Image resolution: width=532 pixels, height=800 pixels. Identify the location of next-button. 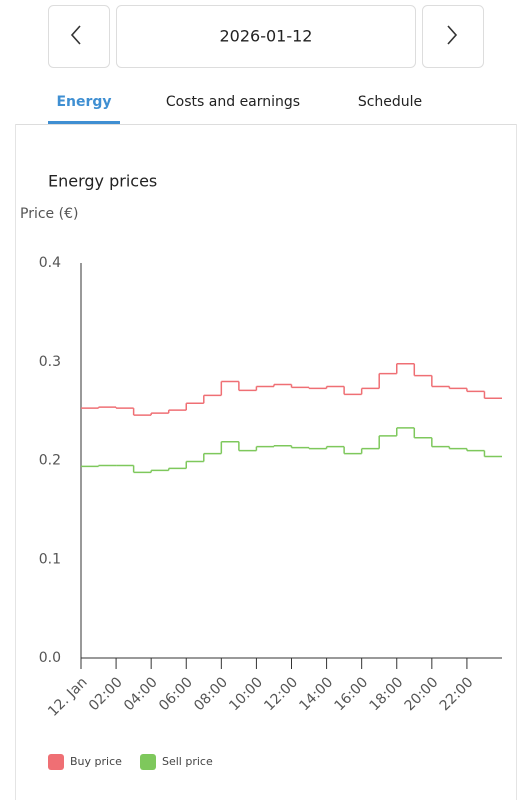
(453, 36).